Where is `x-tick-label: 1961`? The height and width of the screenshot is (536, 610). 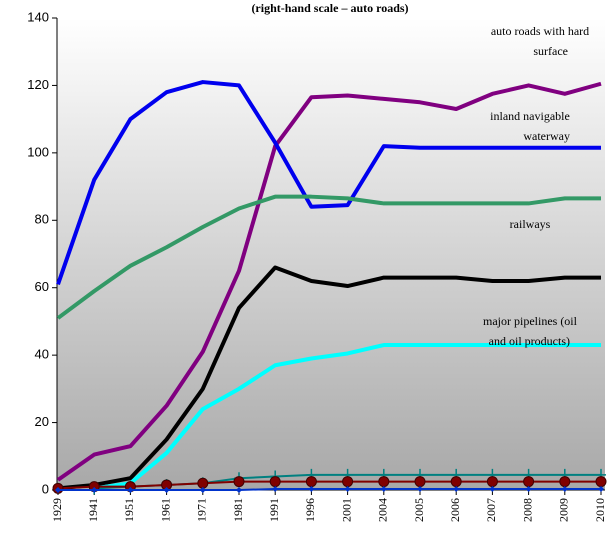
x-tick-label: 1961 is located at coordinates (165, 510).